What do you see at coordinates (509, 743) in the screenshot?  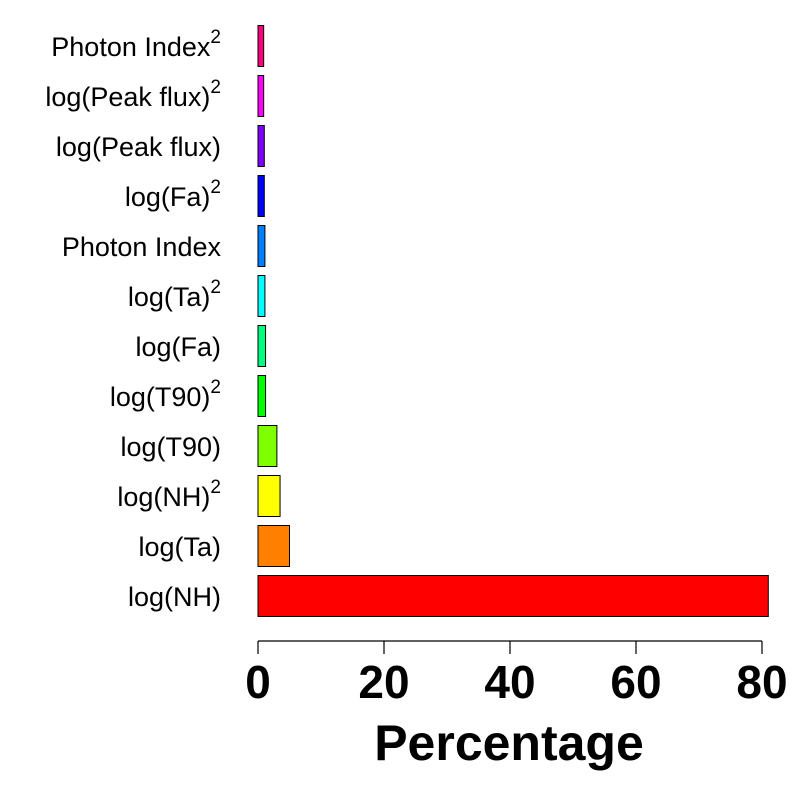 I see `x-axis-title: Percentage` at bounding box center [509, 743].